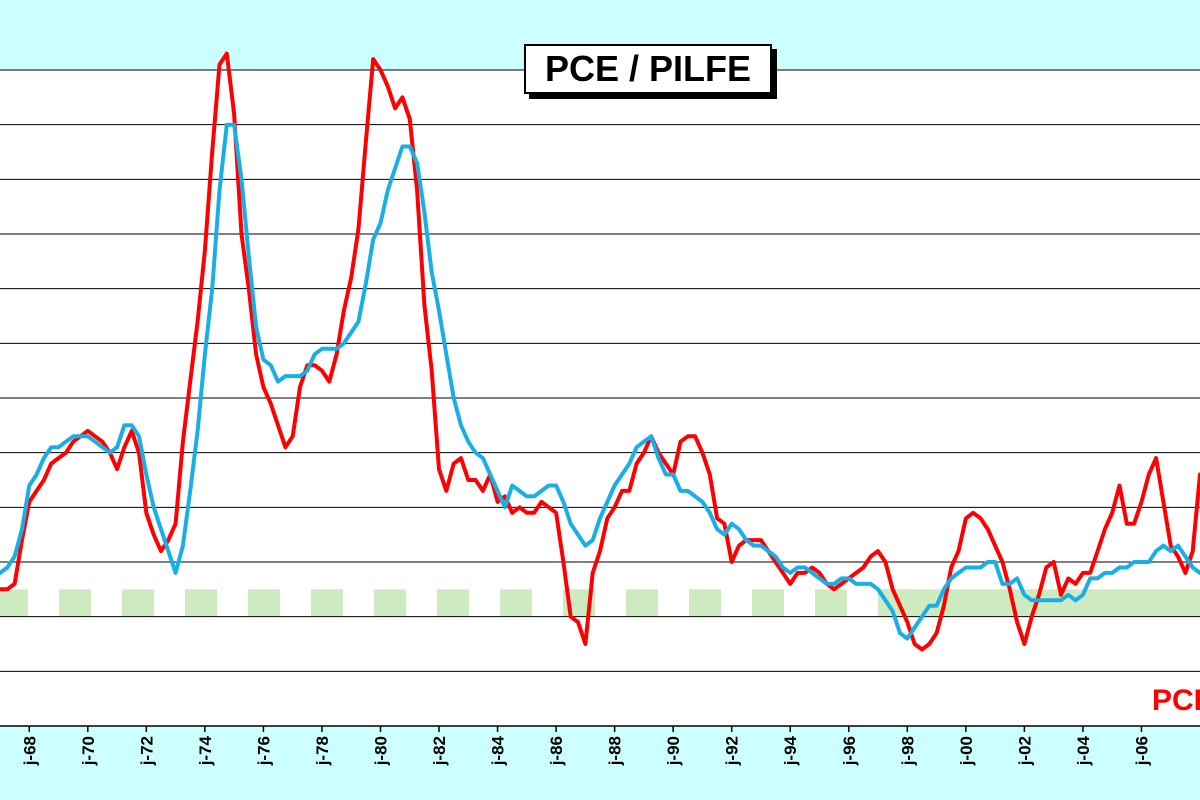 The height and width of the screenshot is (800, 1200). Describe the element at coordinates (648, 69) in the screenshot. I see `chart-title: PCE / PILFE` at that location.